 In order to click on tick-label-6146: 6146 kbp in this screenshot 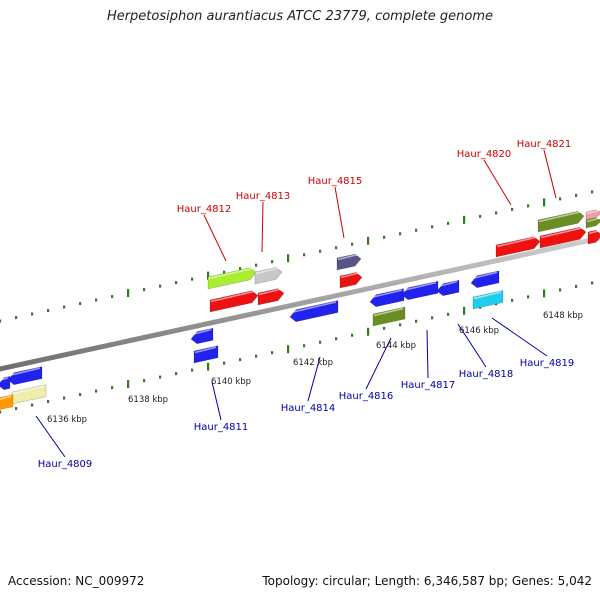, I will do `click(479, 331)`.